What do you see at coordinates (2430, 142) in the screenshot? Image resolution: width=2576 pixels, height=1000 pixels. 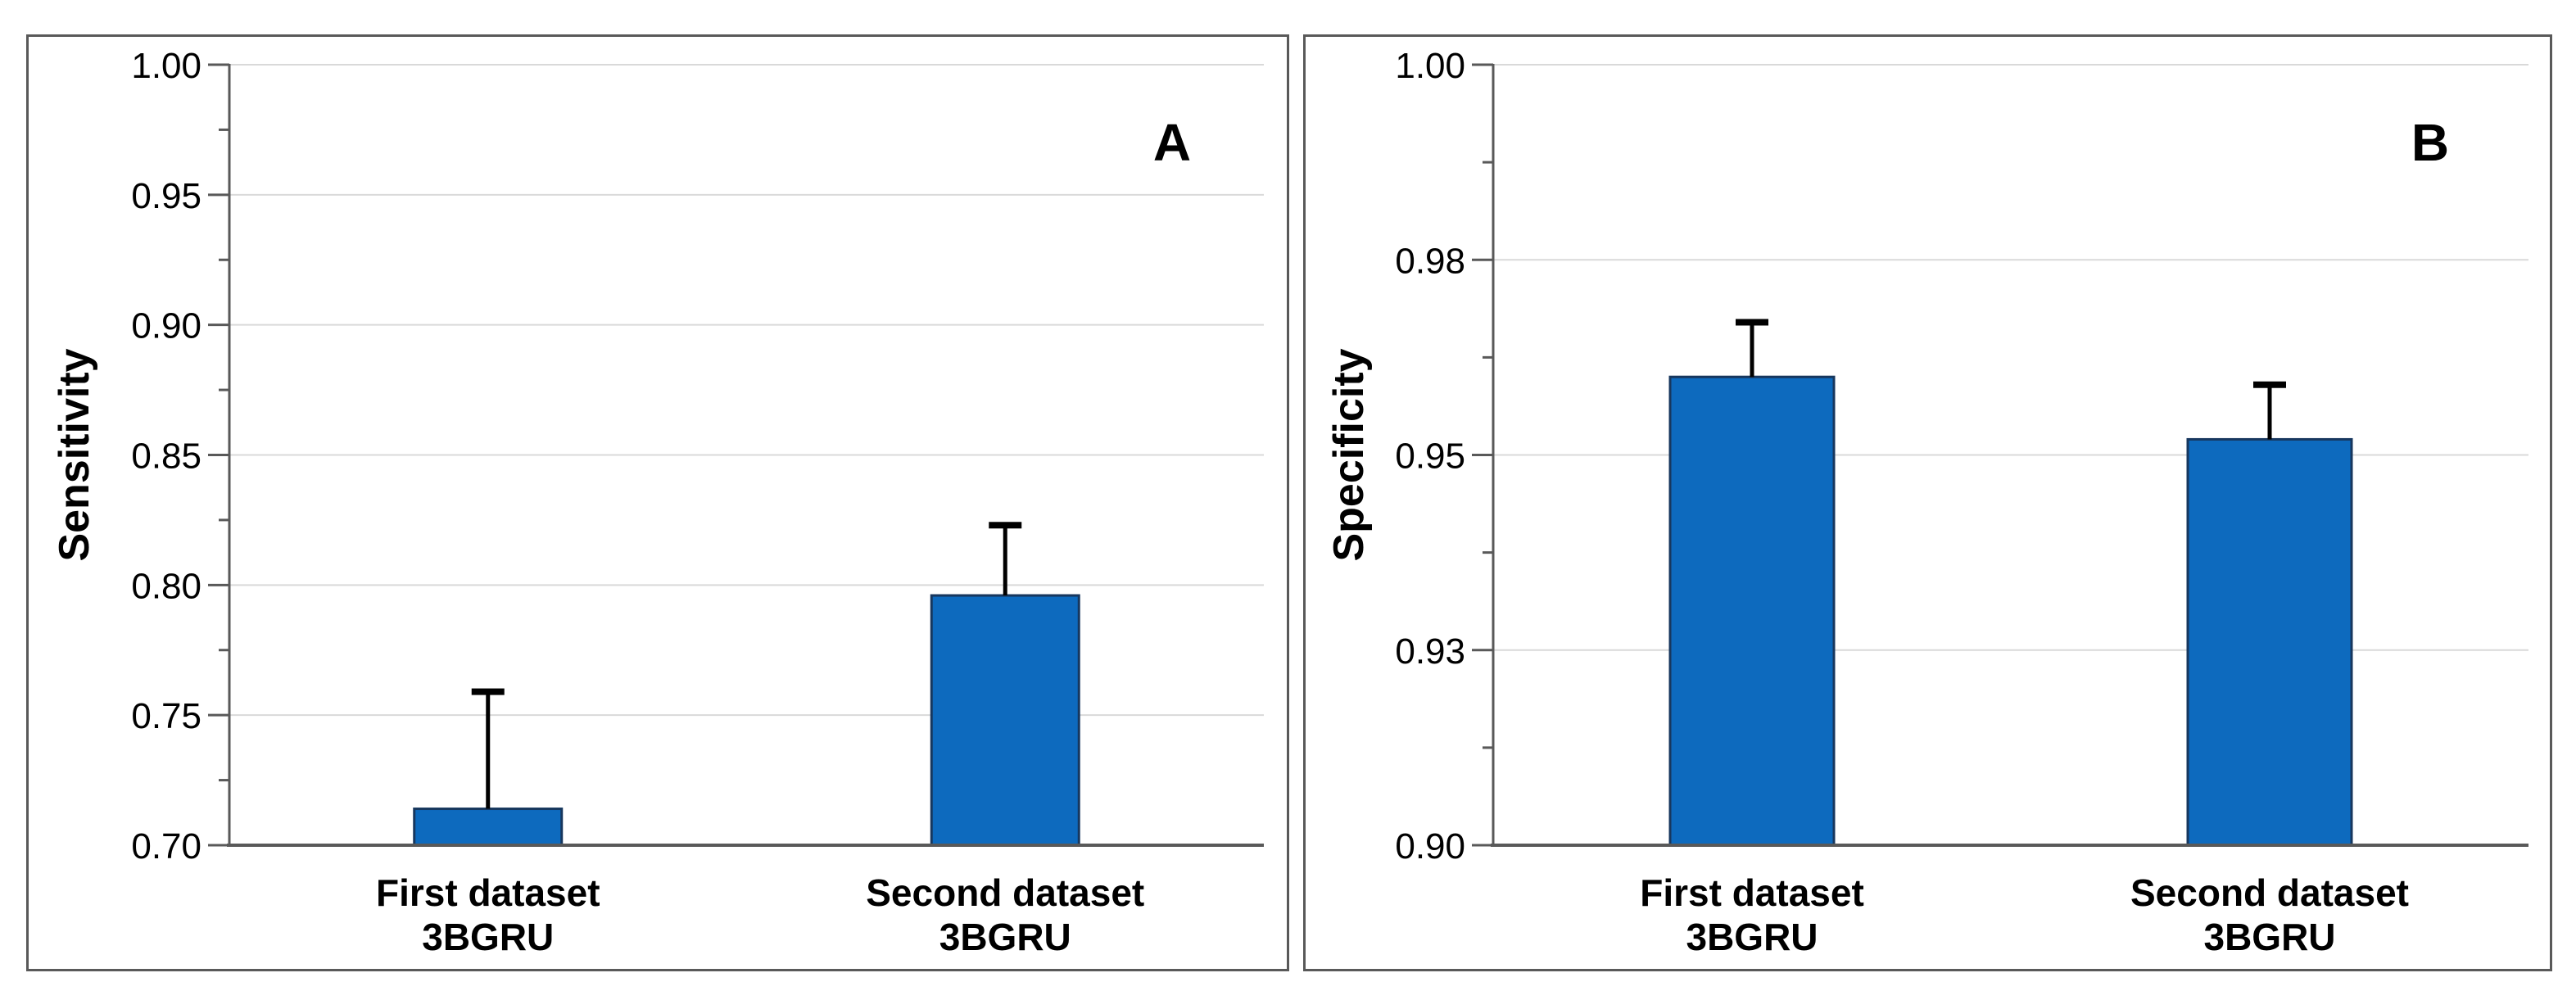 I see `panel-letter: B` at bounding box center [2430, 142].